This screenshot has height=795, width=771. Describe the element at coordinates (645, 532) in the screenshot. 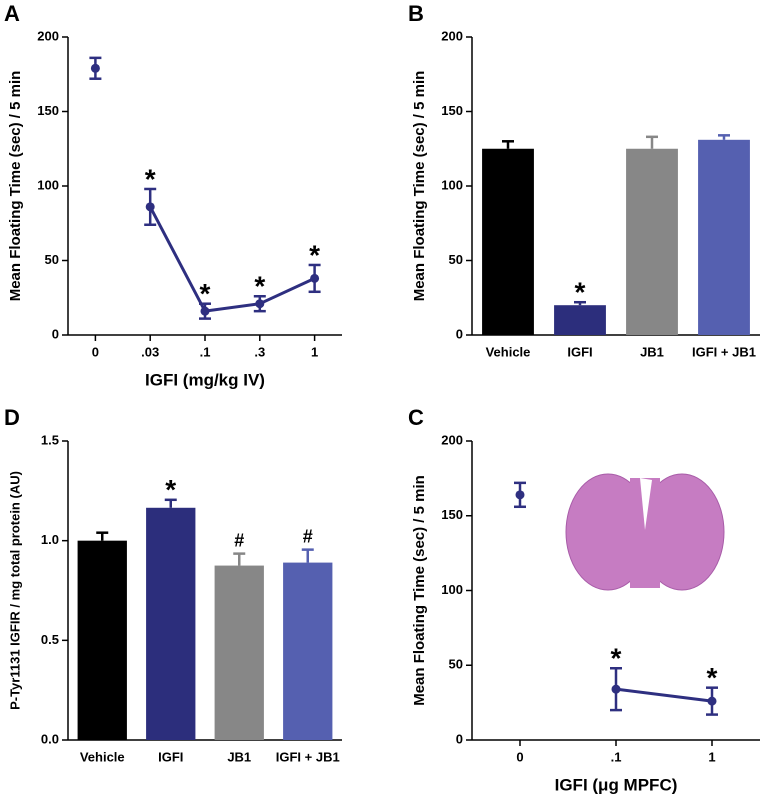

I see `brain-section` at that location.